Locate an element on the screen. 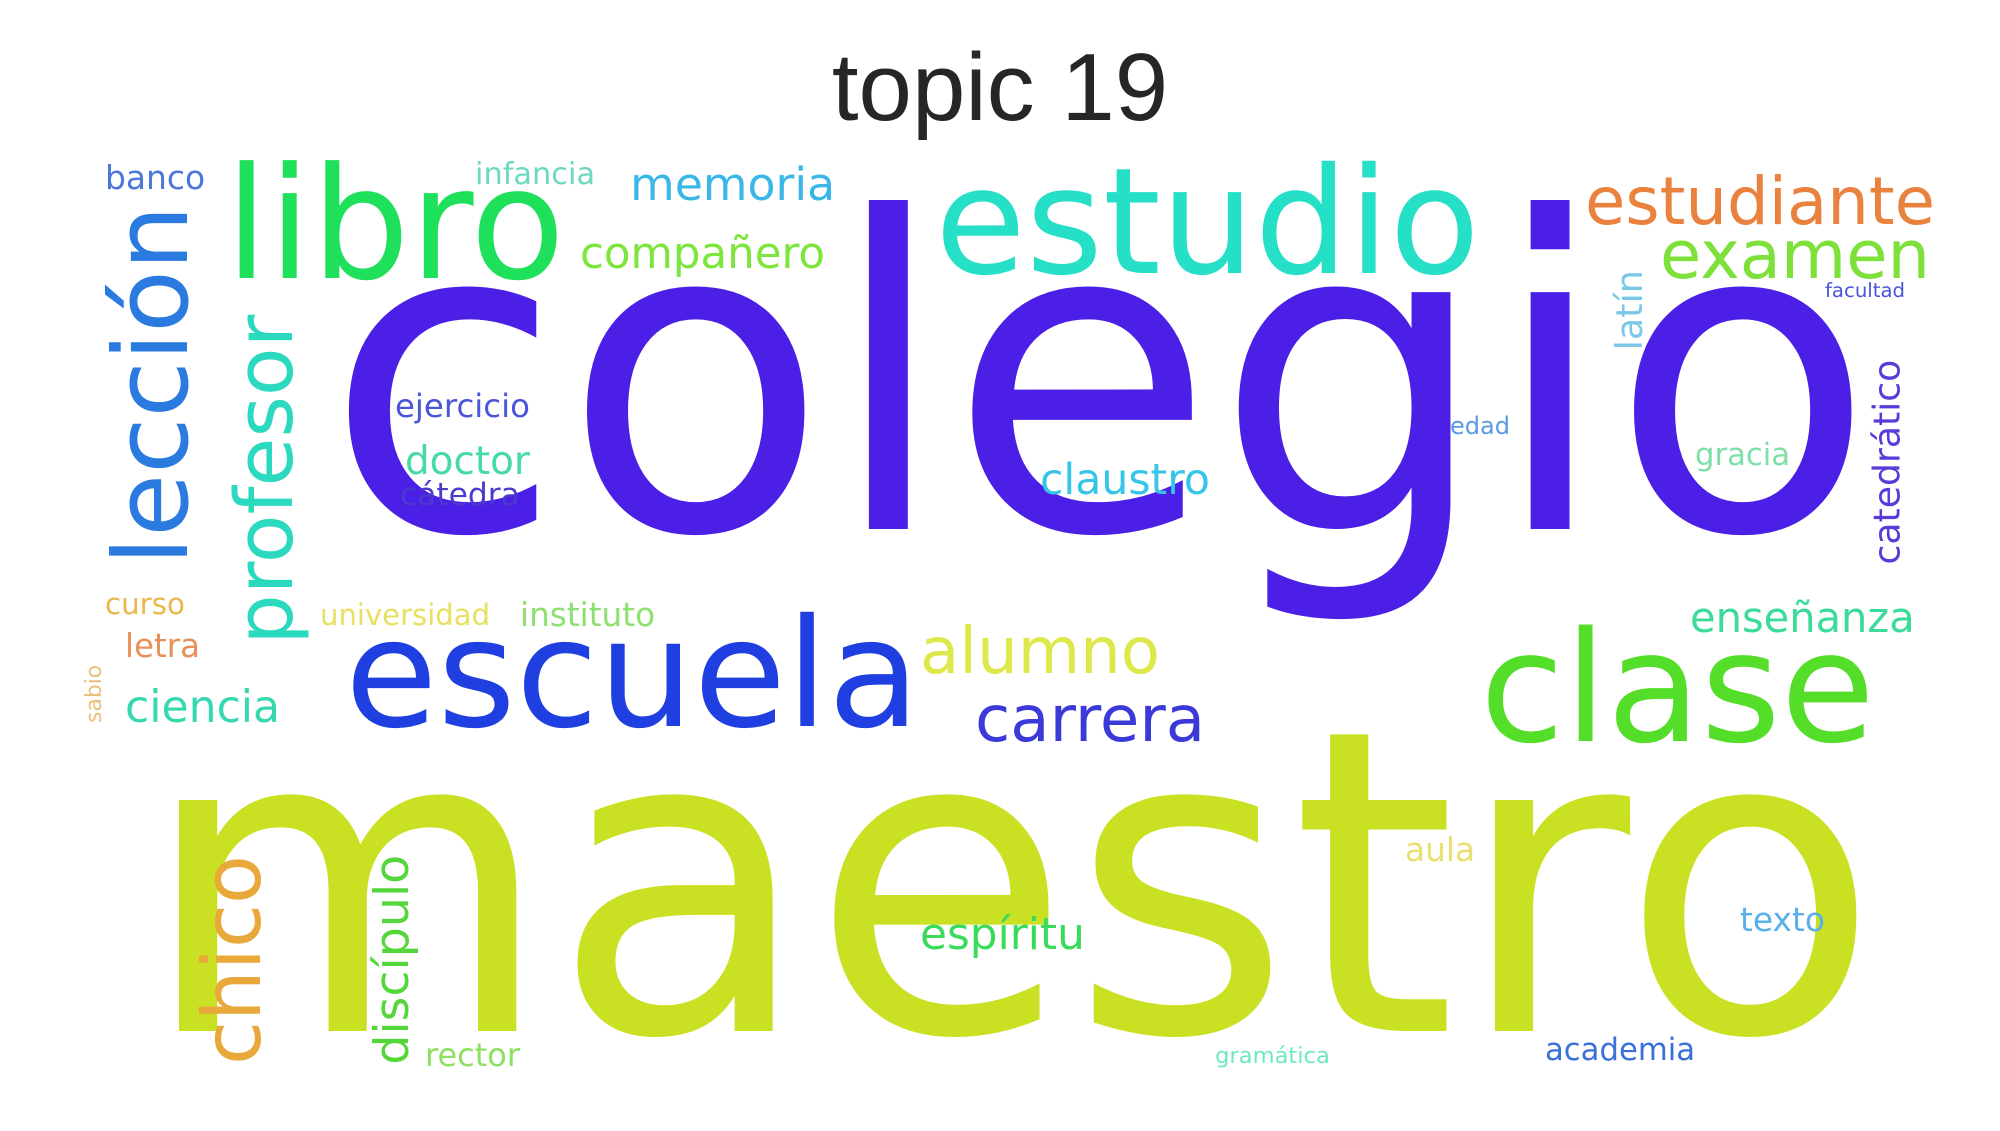 Image resolution: width=2000 pixels, height=1131 pixels. word-leccion: lección is located at coordinates (152, 384).